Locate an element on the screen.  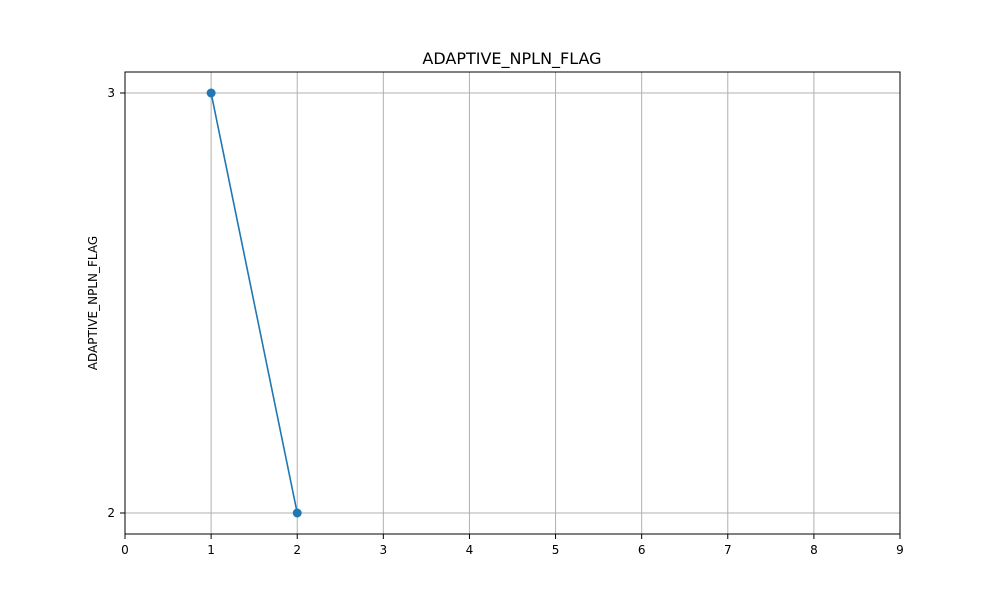
data-series is located at coordinates (254, 303).